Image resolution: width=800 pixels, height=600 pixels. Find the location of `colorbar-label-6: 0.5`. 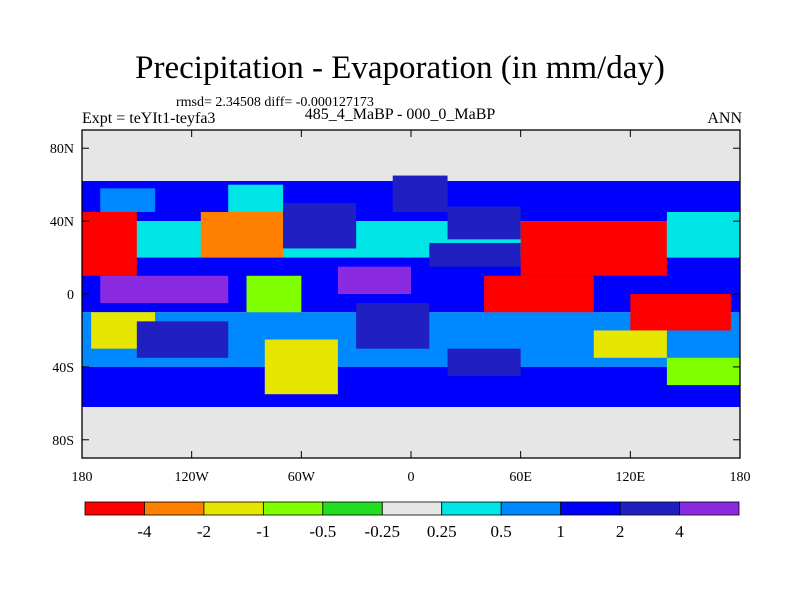

colorbar-label-6: 0.5 is located at coordinates (501, 531).